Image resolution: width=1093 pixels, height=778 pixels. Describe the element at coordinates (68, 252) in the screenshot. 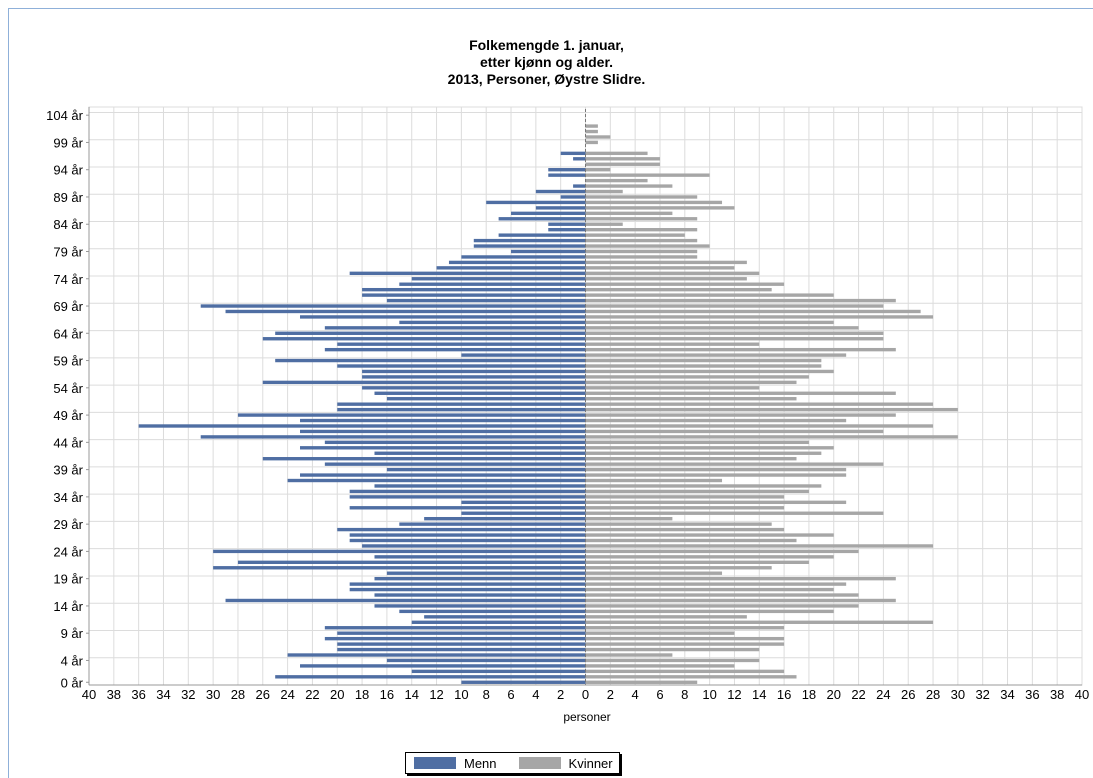

I see `y-tick-label: 79 år` at that location.